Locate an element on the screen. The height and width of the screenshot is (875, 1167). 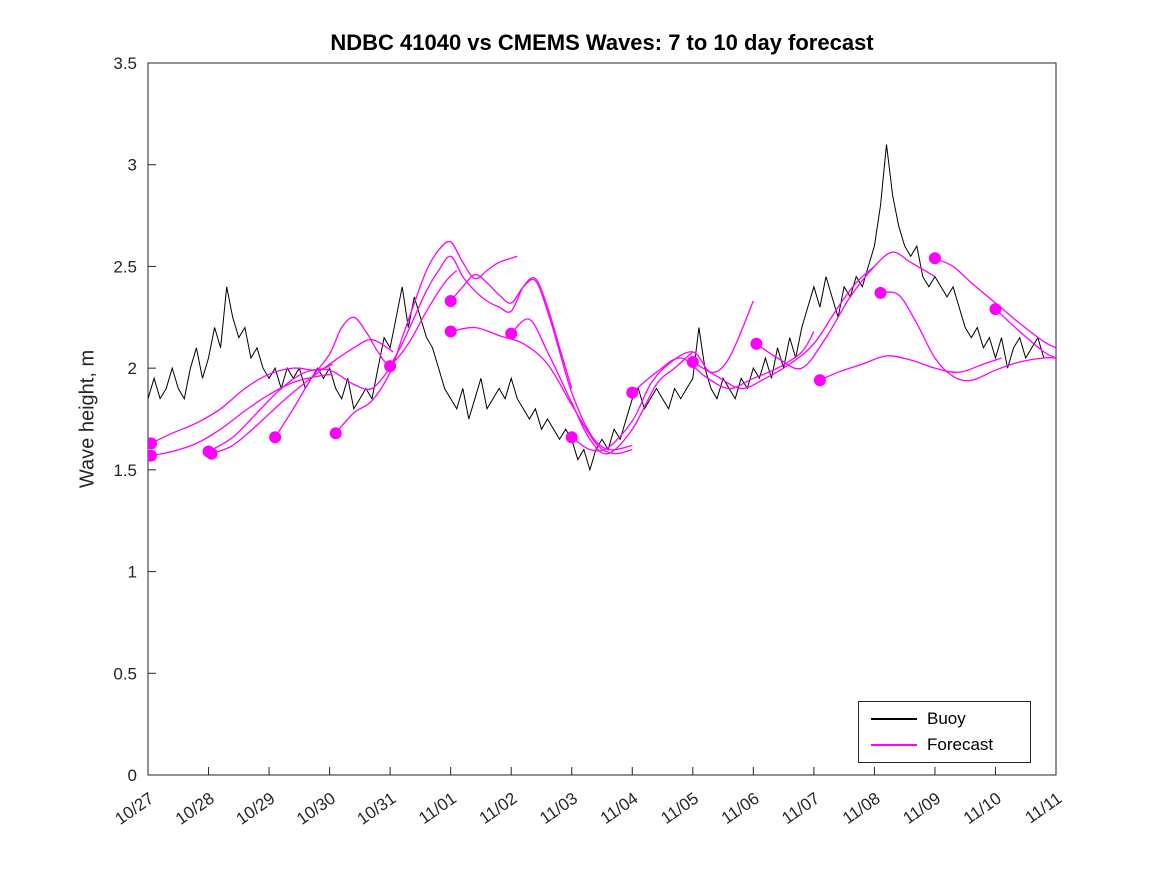
y-tick-label: 2.5 is located at coordinates (125, 266).